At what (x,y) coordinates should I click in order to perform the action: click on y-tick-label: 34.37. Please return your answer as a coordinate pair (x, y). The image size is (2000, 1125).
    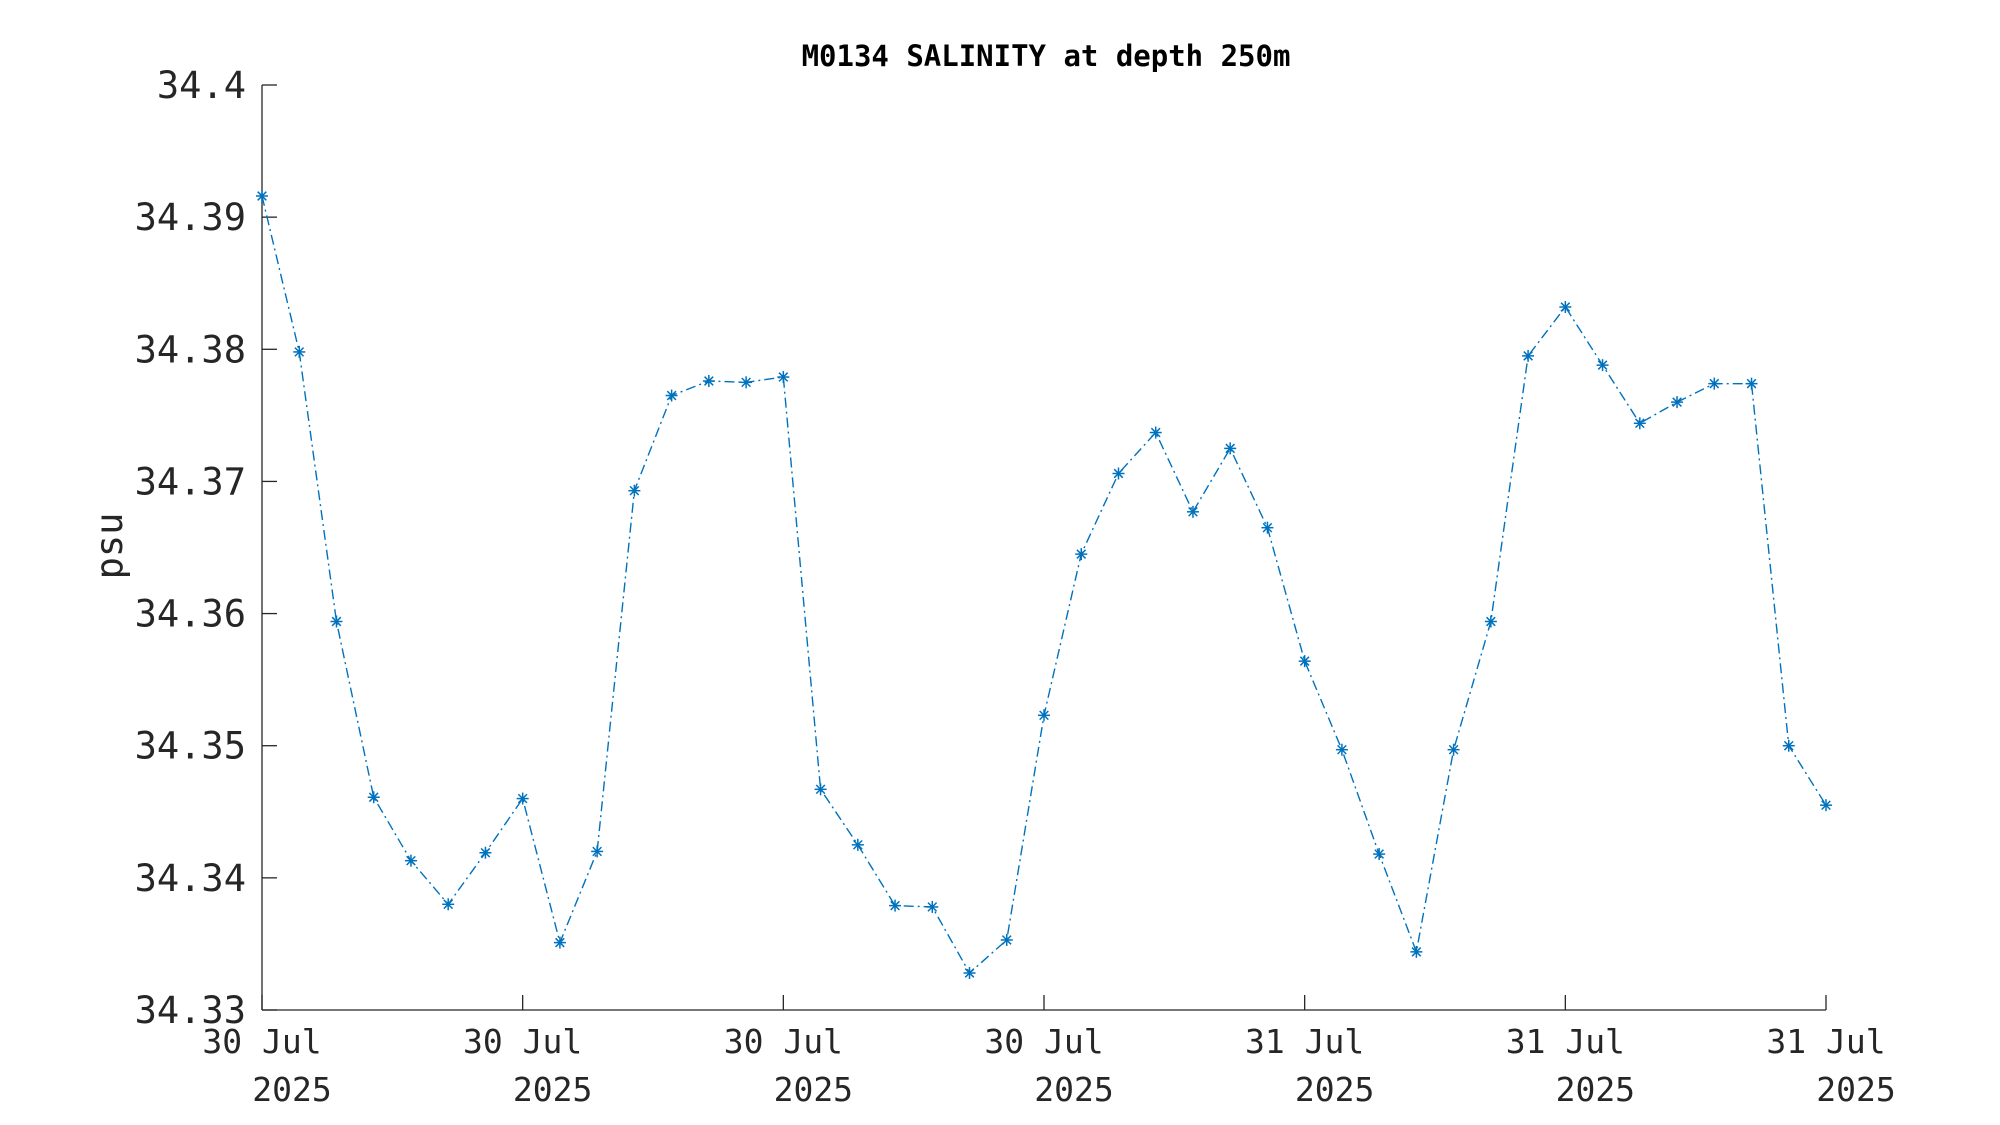
    Looking at the image, I should click on (190, 481).